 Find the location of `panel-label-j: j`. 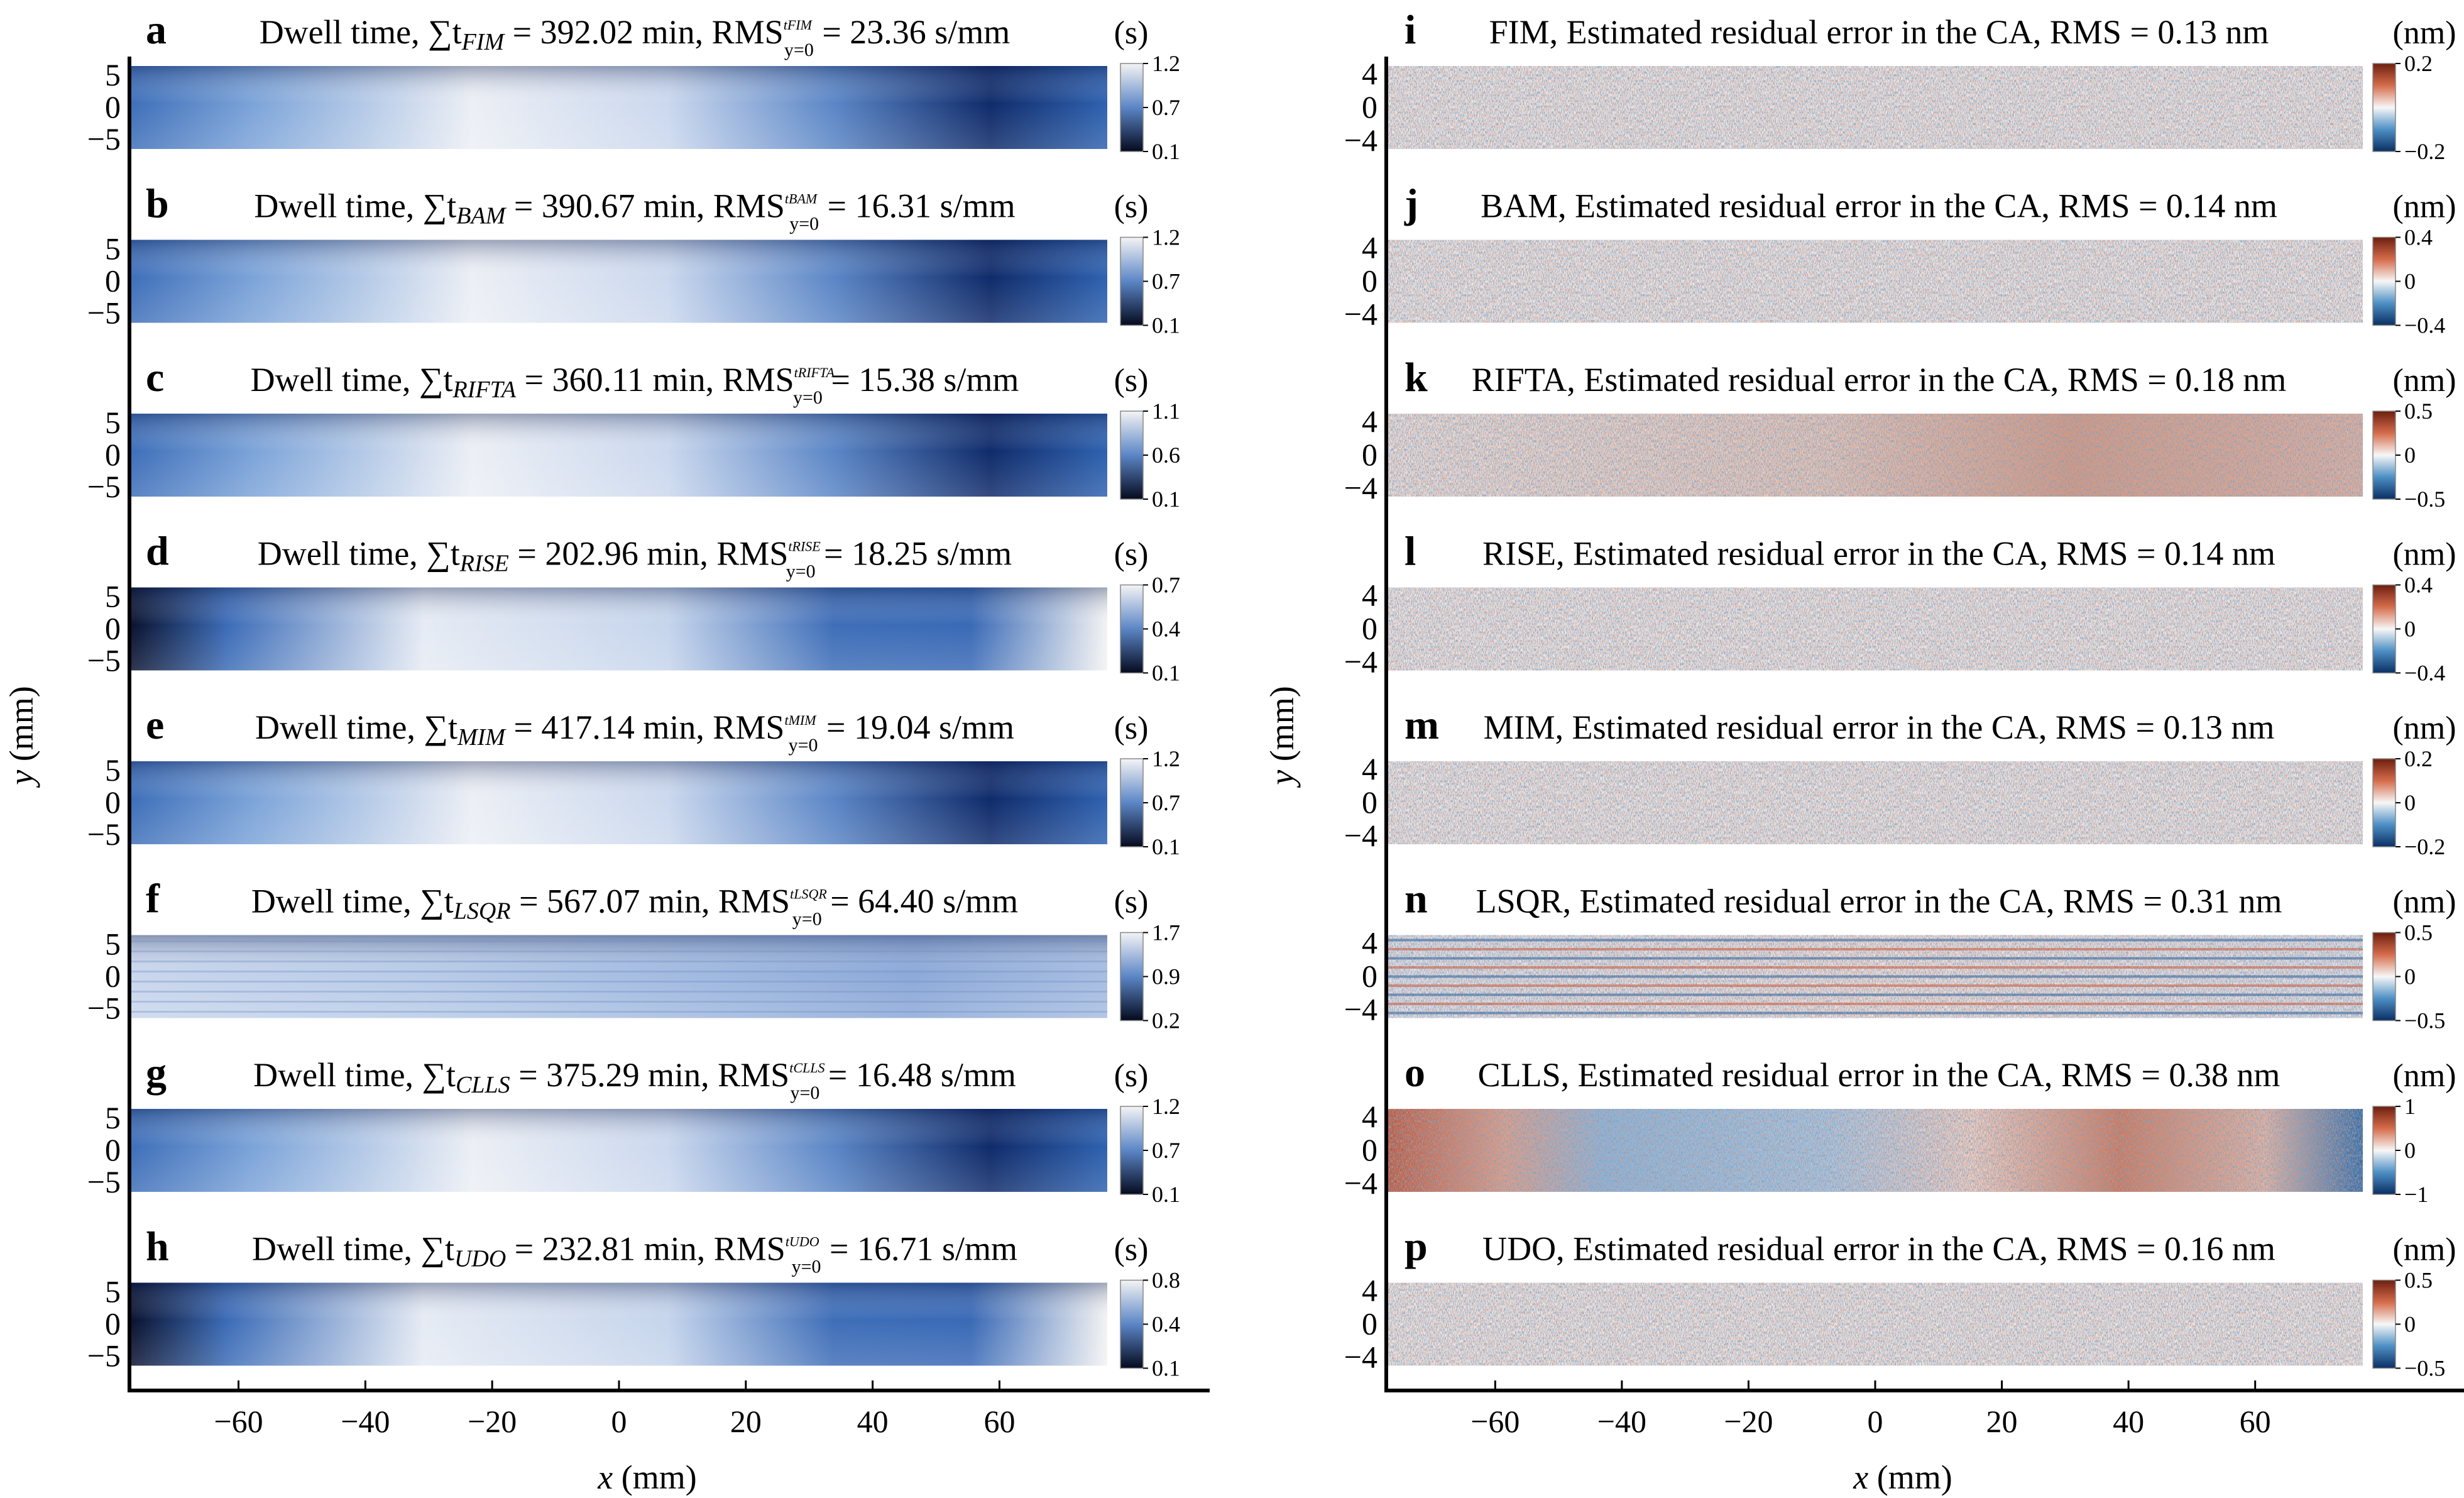

panel-label-j: j is located at coordinates (1411, 204).